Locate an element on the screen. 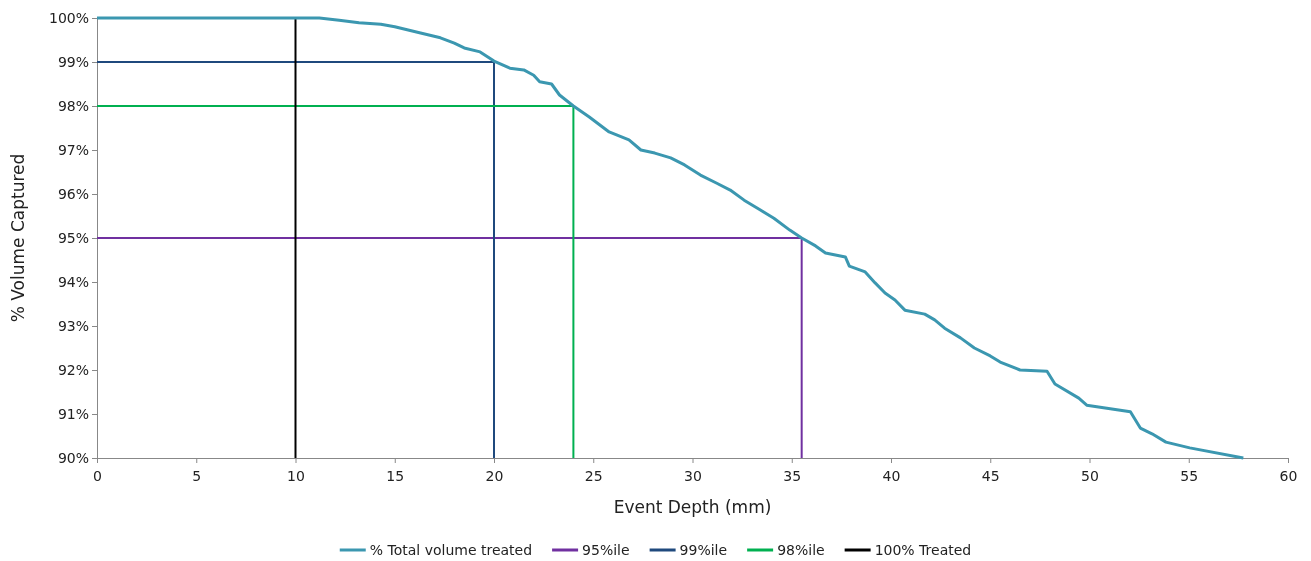  x-tick-label: 40 is located at coordinates (891, 476).